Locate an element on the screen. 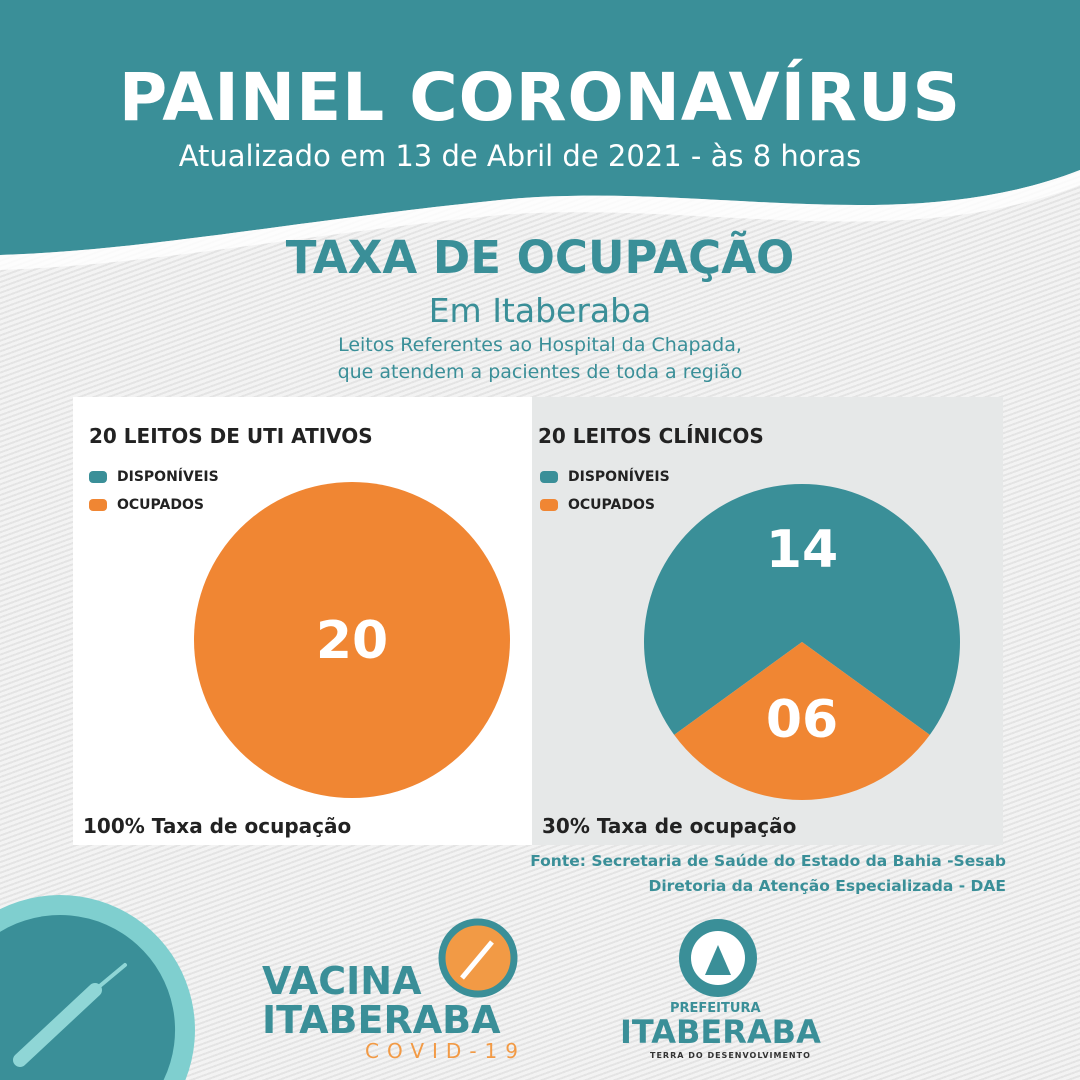 This screenshot has height=1080, width=1080. pie-label-ocupados: 20 is located at coordinates (352, 641).